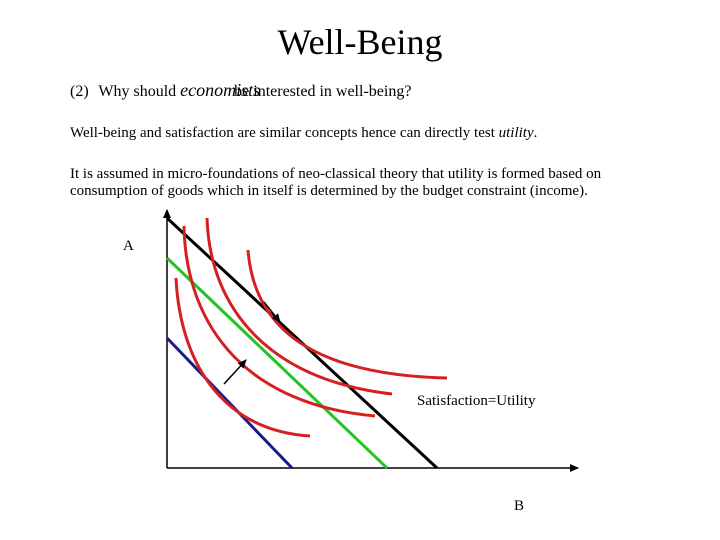  Describe the element at coordinates (535, 133) in the screenshot. I see `paragraph-wellbeing-end: .` at that location.